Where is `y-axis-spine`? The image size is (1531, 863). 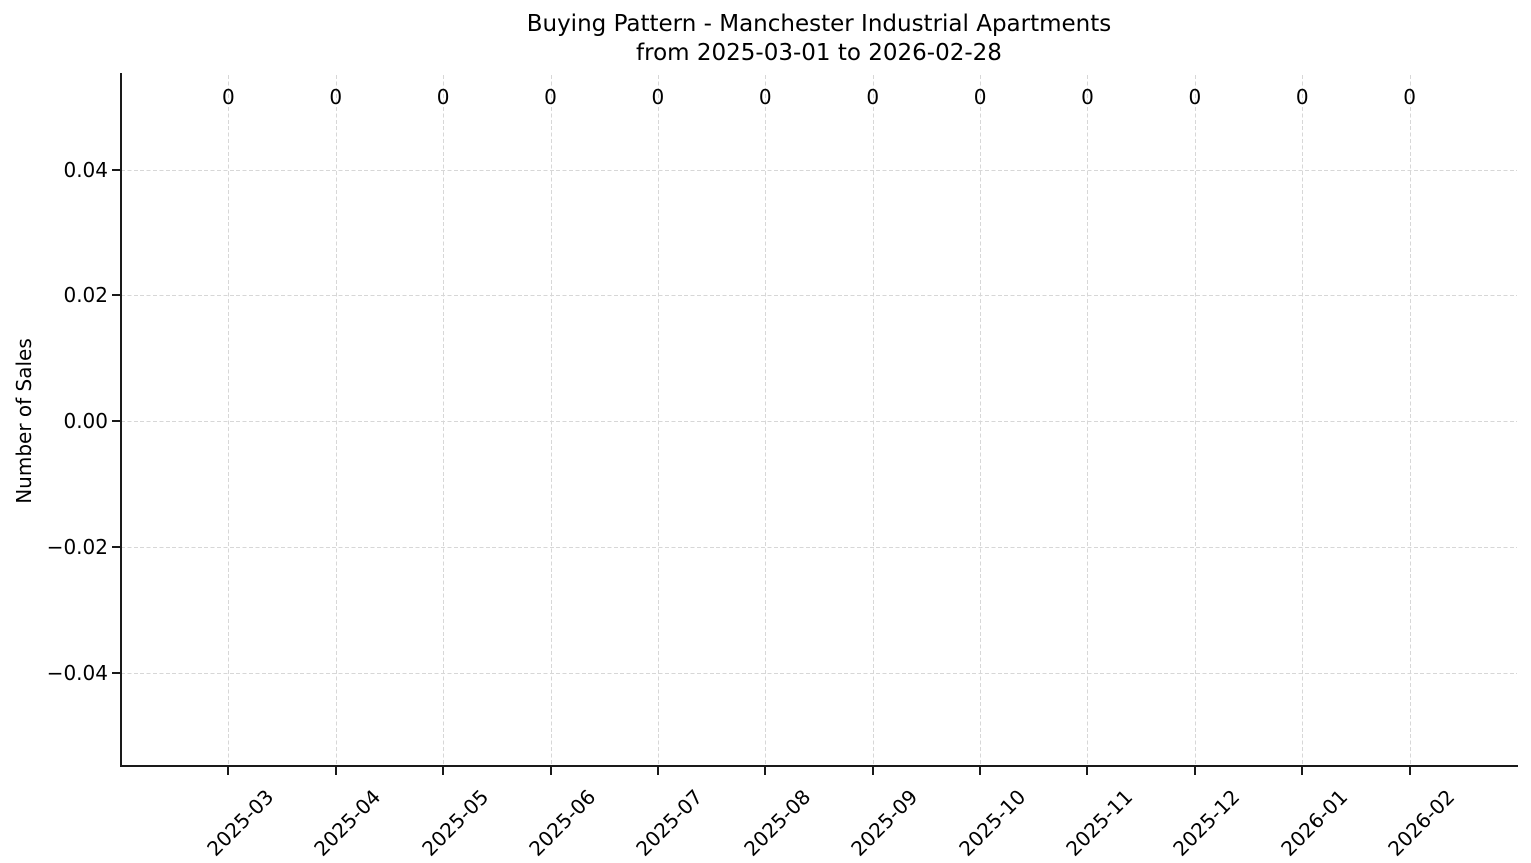 y-axis-spine is located at coordinates (121, 420).